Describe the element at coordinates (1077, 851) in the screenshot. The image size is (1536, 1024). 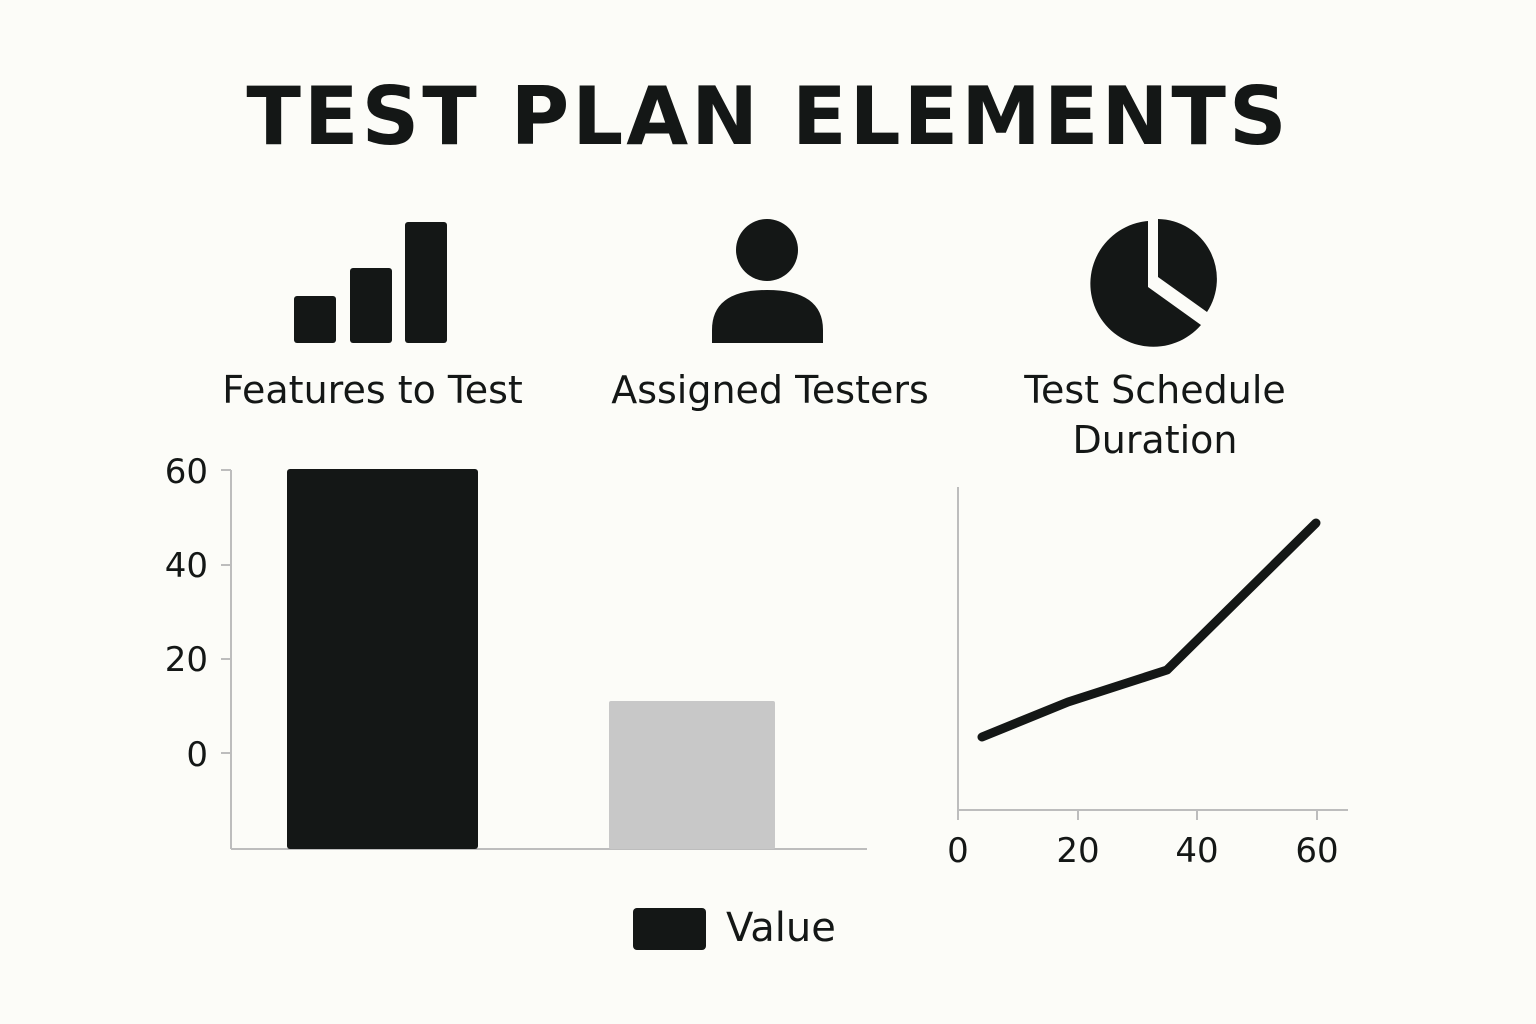
I see `x-tick-20: 20` at that location.